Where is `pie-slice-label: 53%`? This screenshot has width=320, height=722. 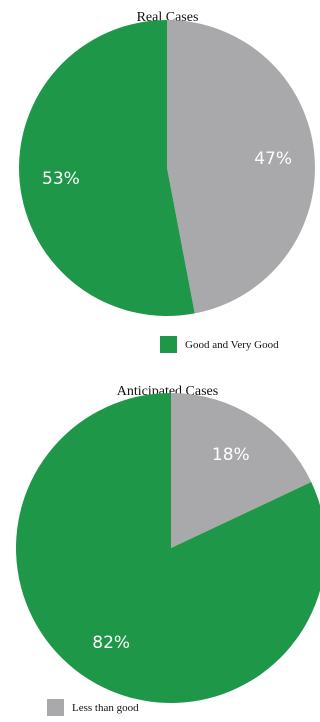
pie-slice-label: 53% is located at coordinates (61, 179).